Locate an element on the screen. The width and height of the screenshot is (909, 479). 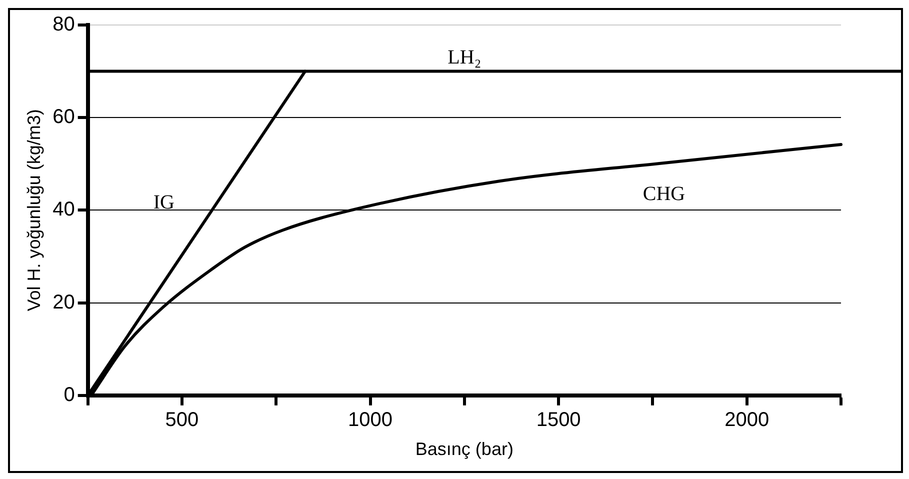
y-tick-label: 60 is located at coordinates (63, 117).